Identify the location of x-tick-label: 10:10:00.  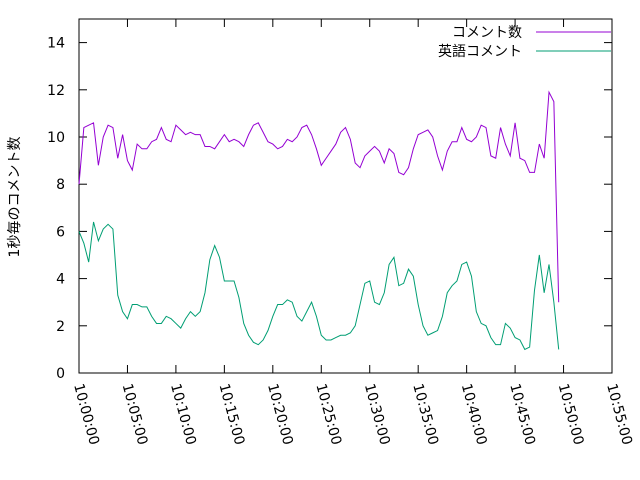
(183, 414).